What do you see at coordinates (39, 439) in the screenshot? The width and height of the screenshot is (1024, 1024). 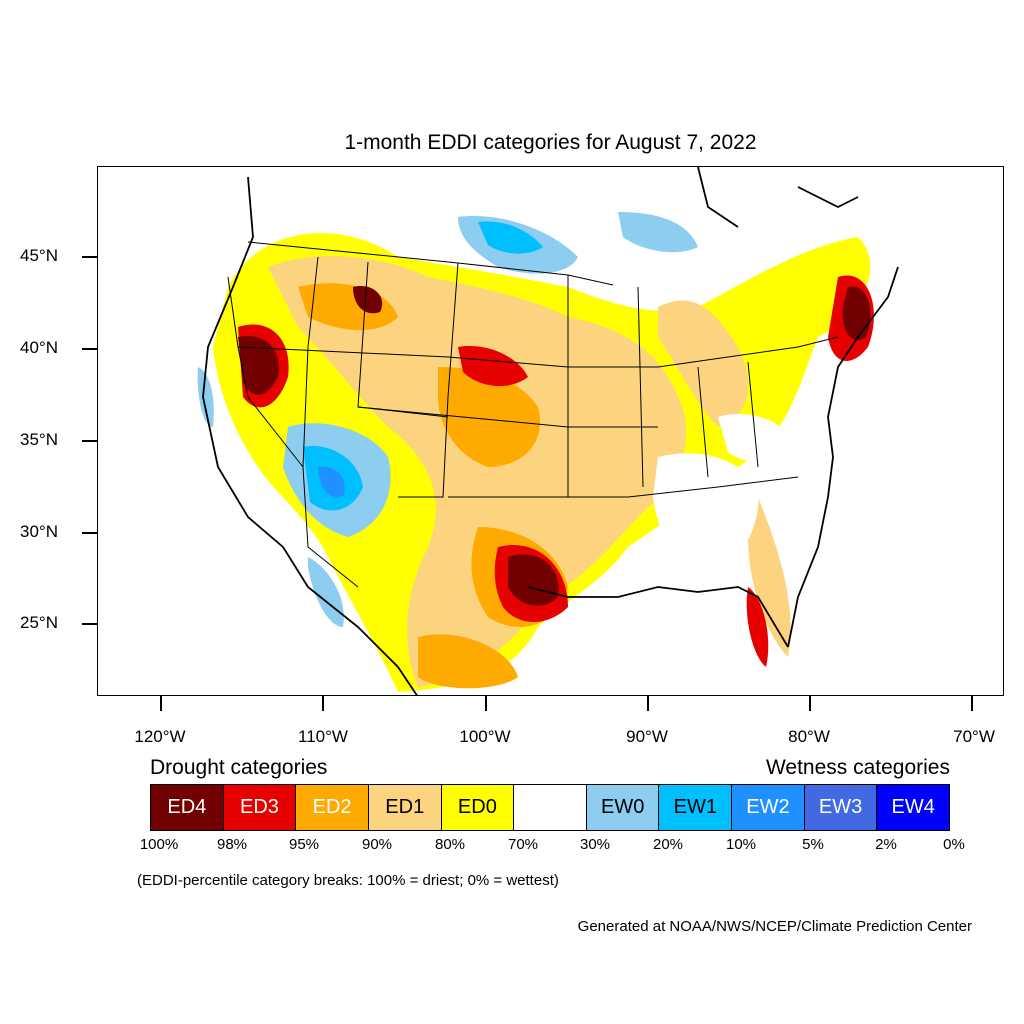 I see `lat-label-35: 35°N` at bounding box center [39, 439].